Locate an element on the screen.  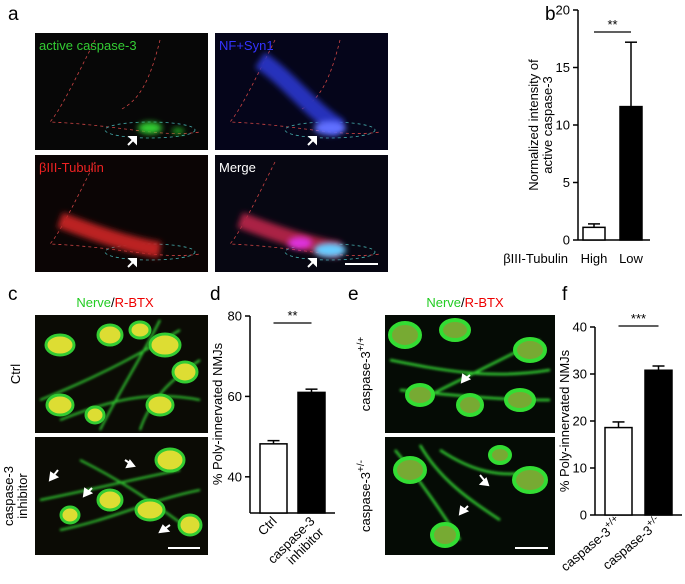
row-label: caspase-3+/- is located at coordinates (364, 496).